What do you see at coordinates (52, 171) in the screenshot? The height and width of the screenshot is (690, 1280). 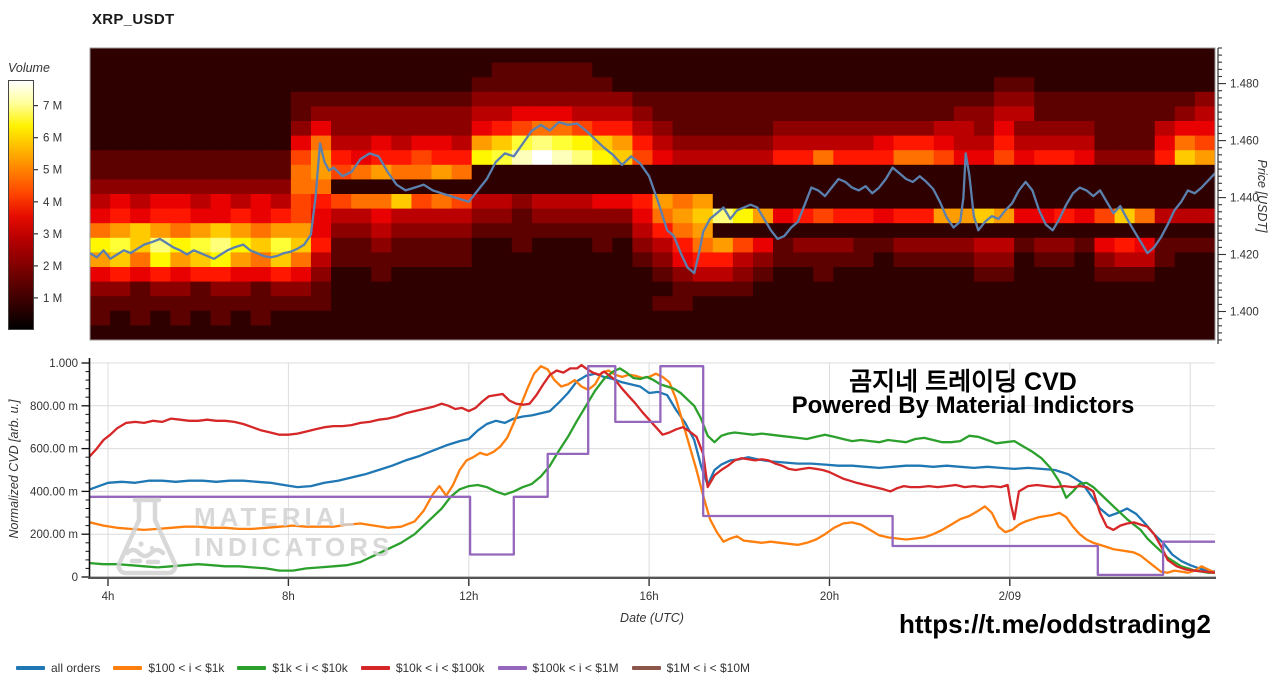 I see `svg-text: 5 M` at bounding box center [52, 171].